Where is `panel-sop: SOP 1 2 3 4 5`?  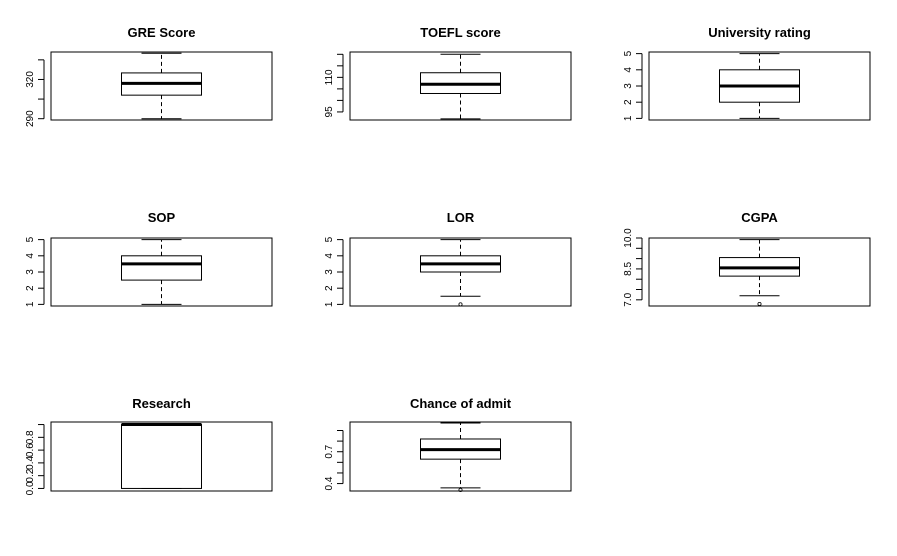 panel-sop: SOP 1 2 3 4 5 is located at coordinates (149, 258).